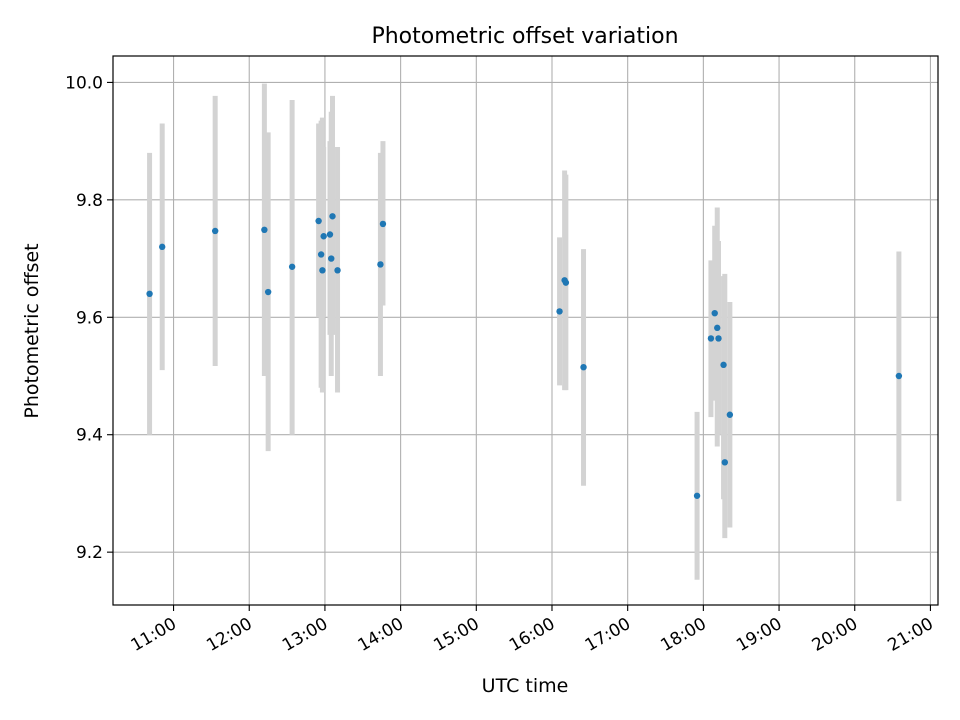  What do you see at coordinates (89, 201) in the screenshot?
I see `y-tick-label: 9.8` at bounding box center [89, 201].